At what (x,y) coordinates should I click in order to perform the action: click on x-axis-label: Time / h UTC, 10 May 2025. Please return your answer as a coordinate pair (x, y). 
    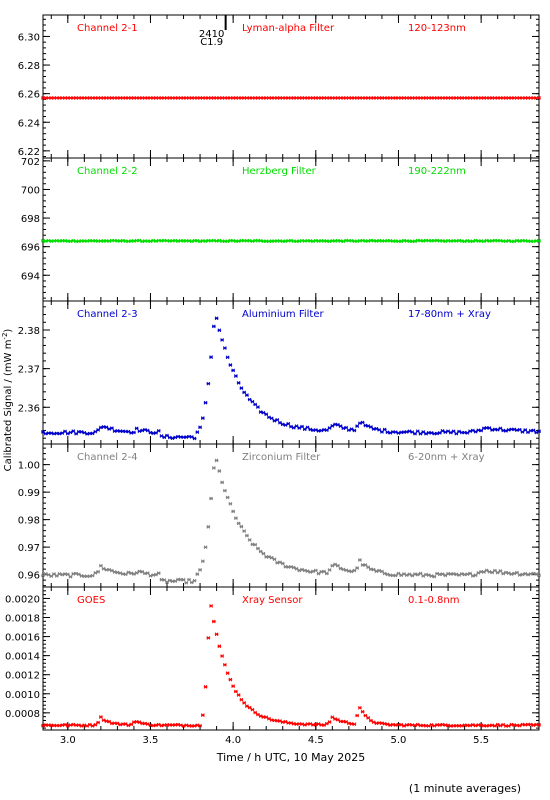
    Looking at the image, I should click on (291, 757).